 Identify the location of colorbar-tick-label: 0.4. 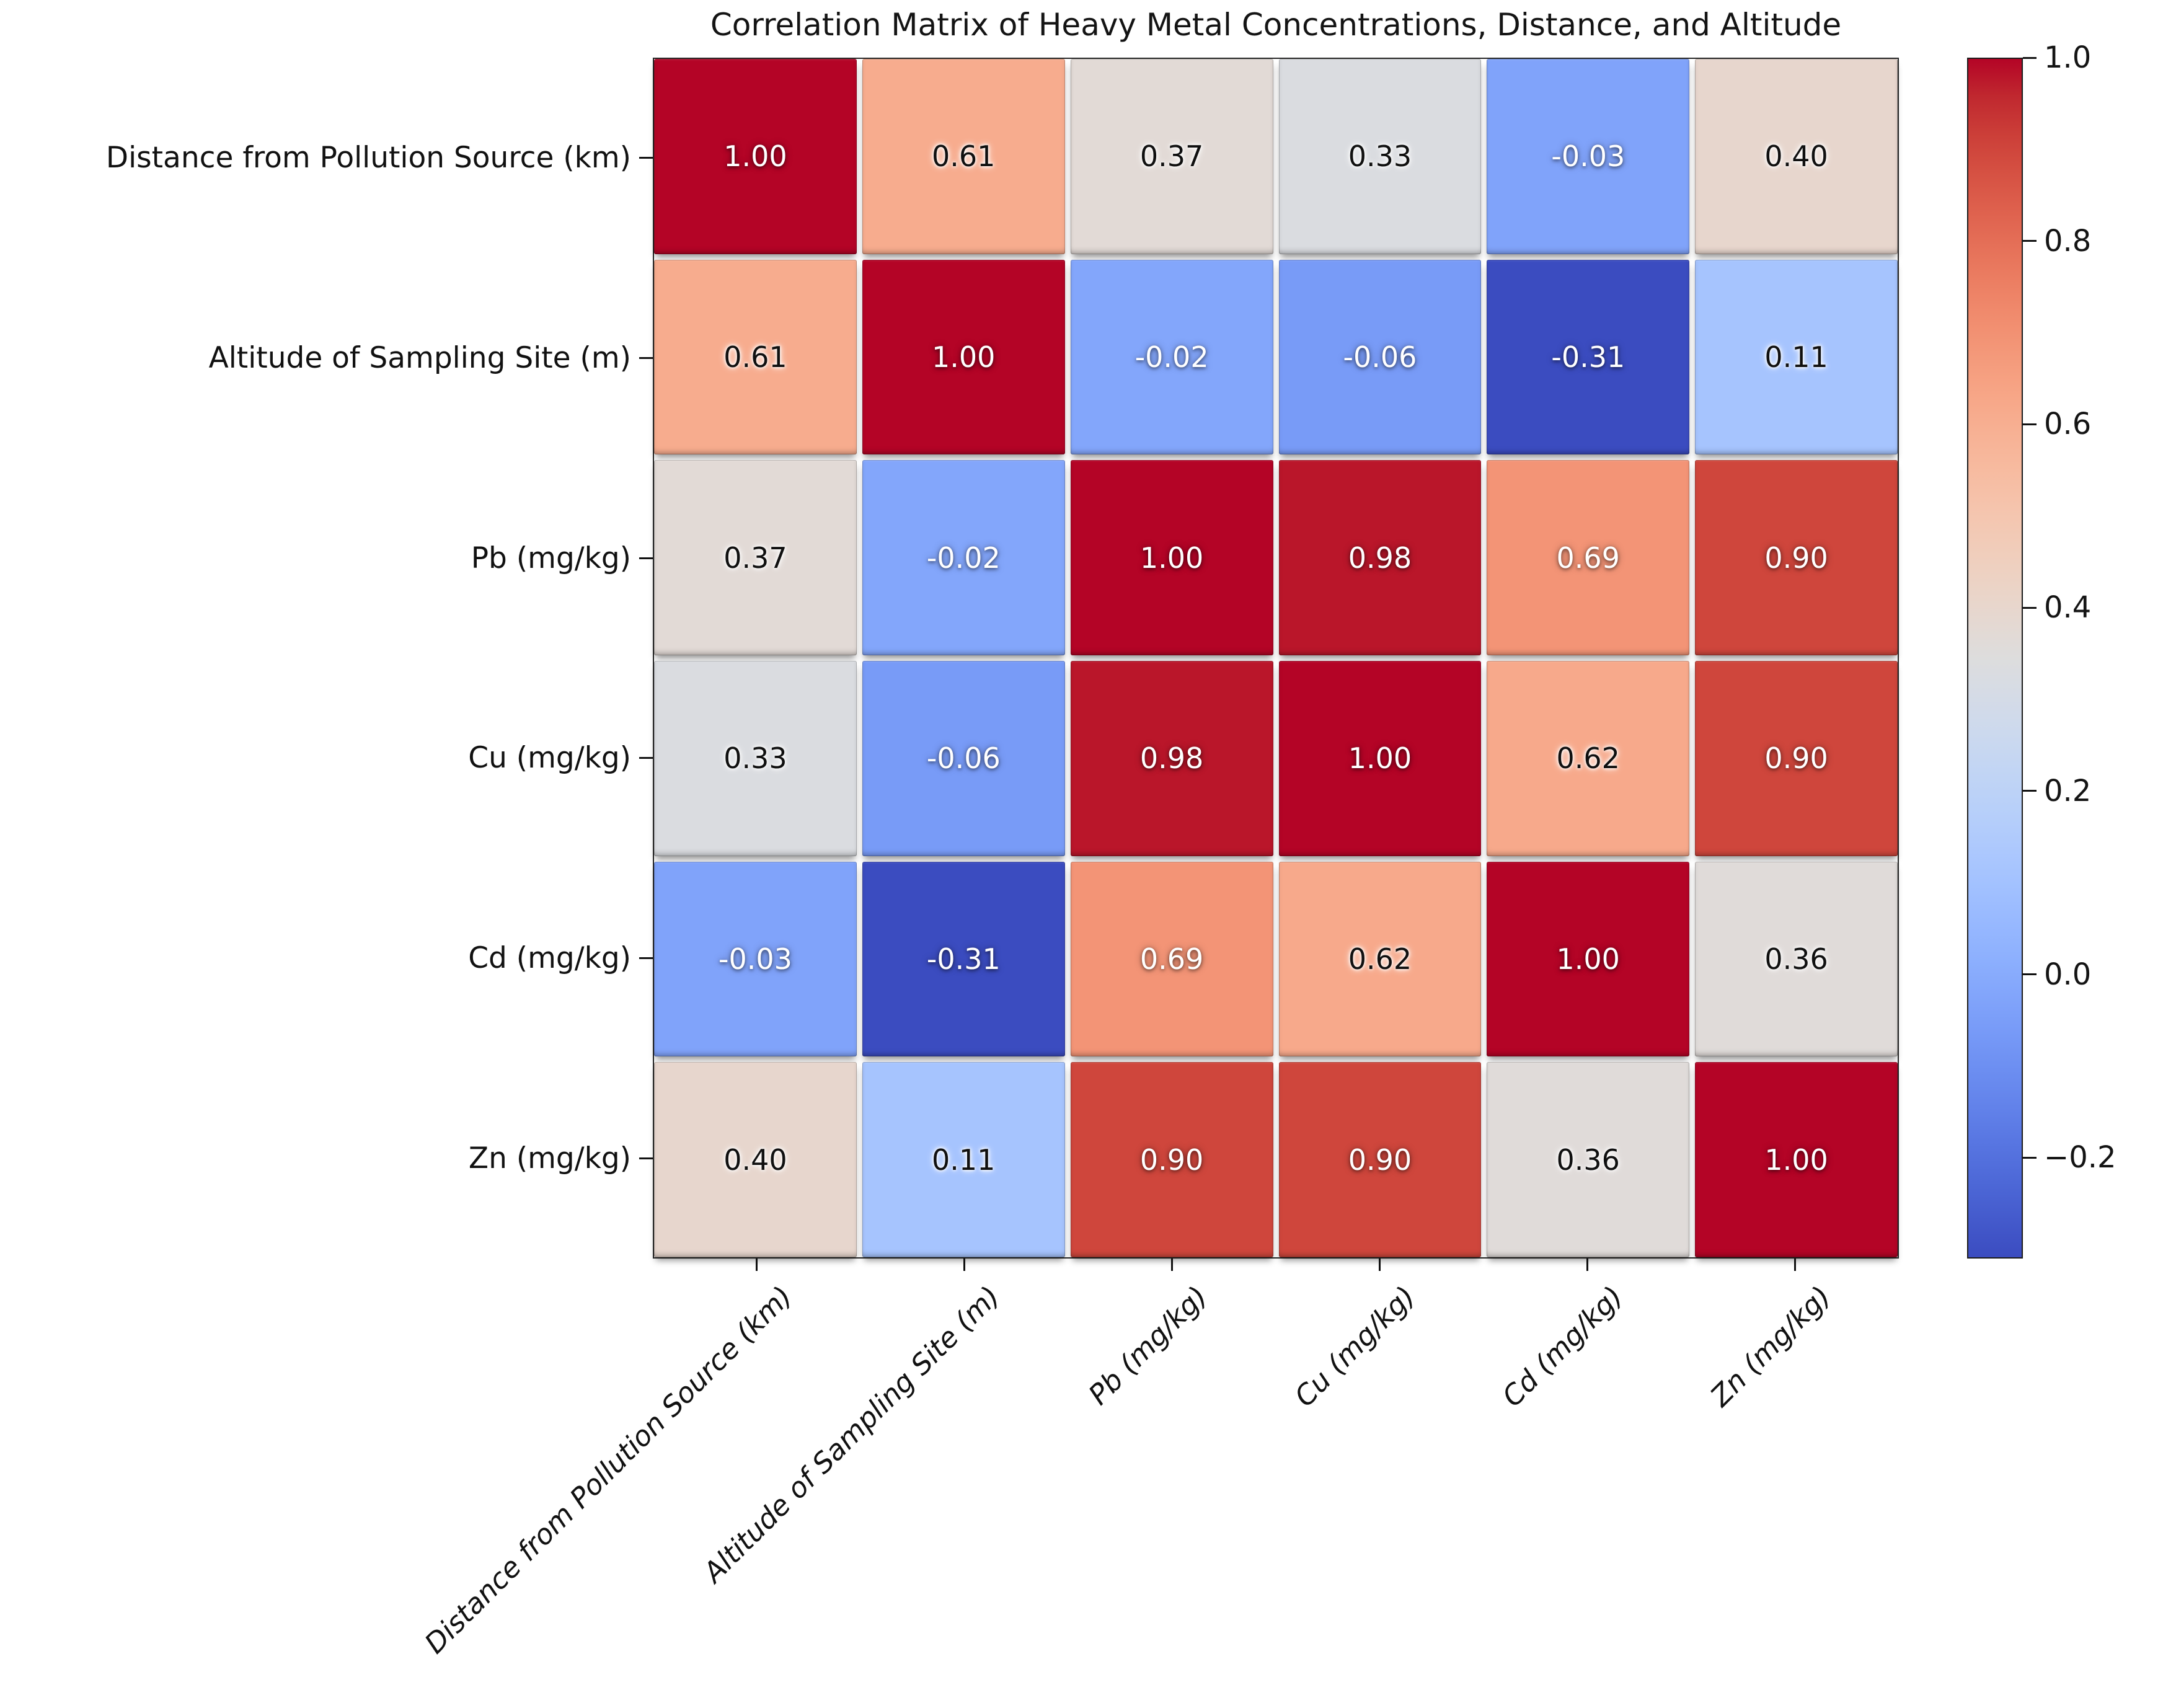
(2068, 608).